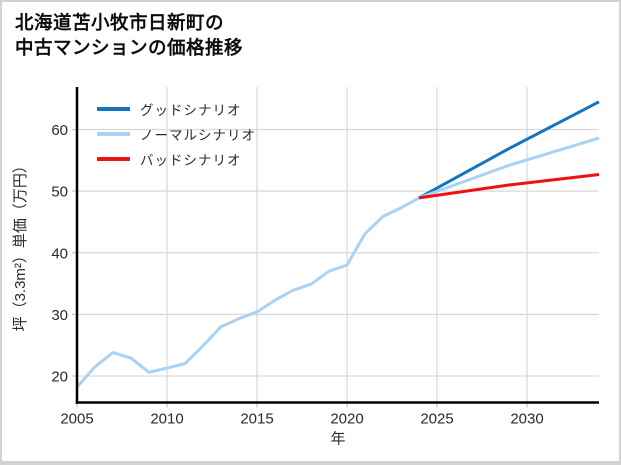 The image size is (621, 465). What do you see at coordinates (129, 47) in the screenshot?
I see `chart-title-line2: 中古マンションの価格推移` at bounding box center [129, 47].